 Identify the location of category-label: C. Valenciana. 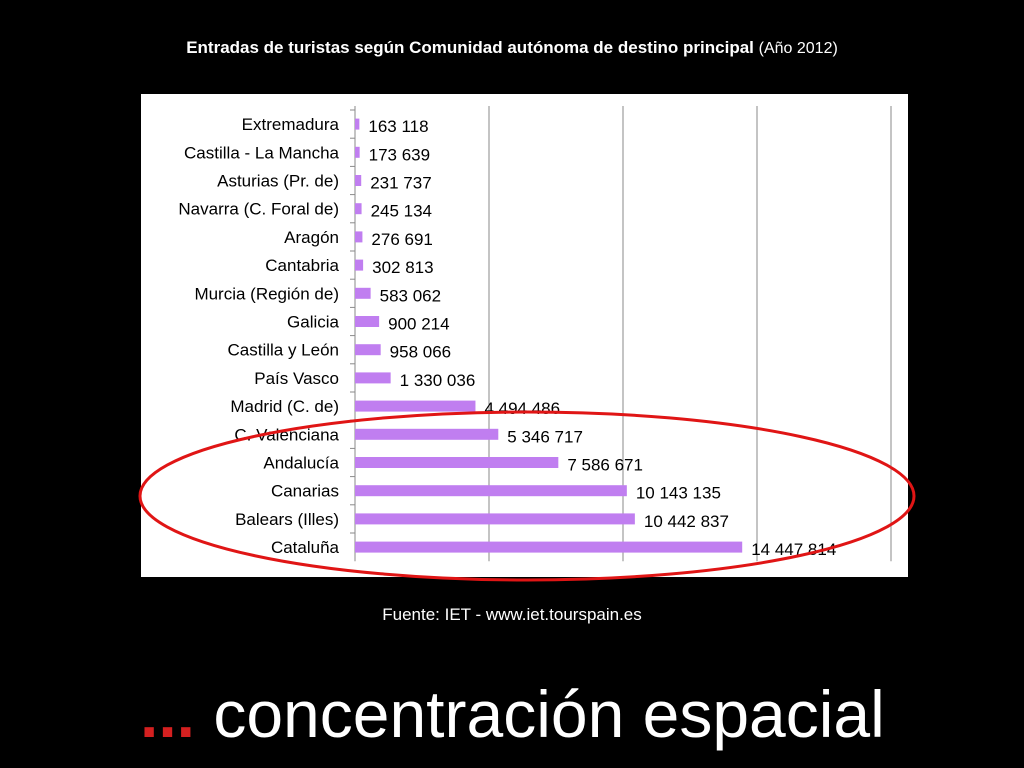
(286, 434).